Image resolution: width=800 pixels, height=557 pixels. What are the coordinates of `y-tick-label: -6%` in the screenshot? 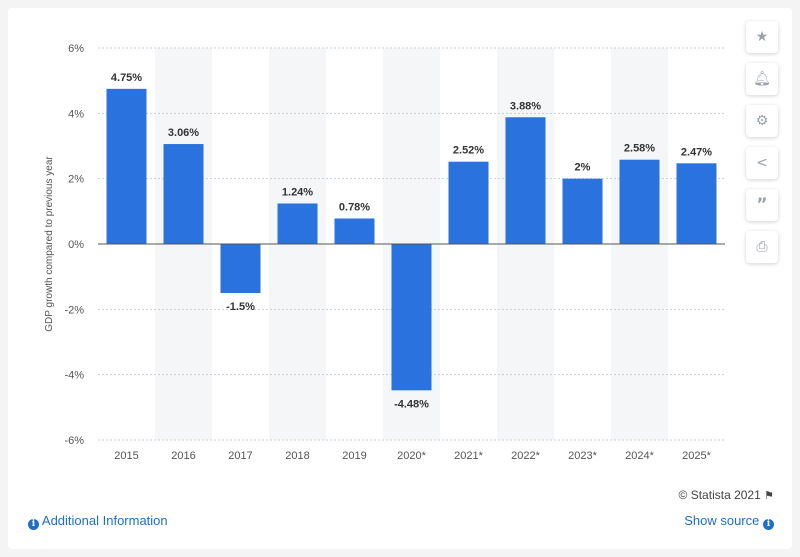 It's located at (74, 441).